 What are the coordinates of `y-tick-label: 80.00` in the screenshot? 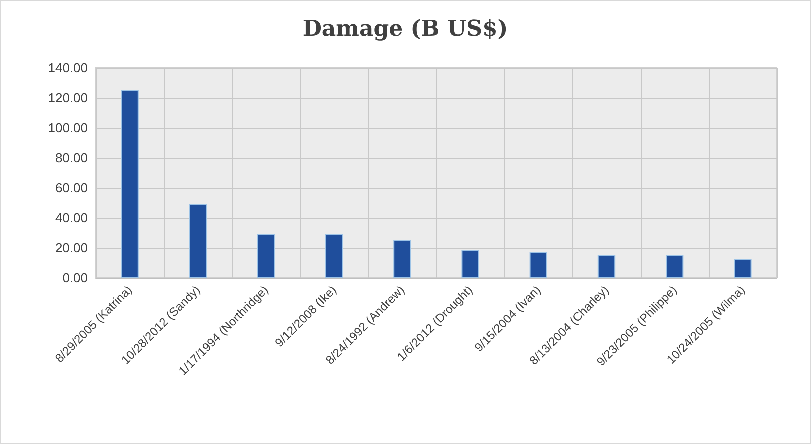 It's located at (71, 158).